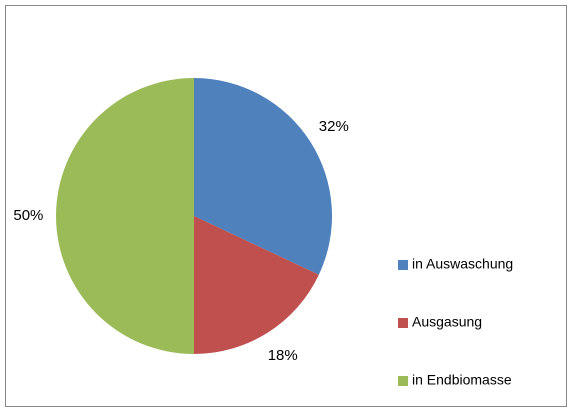 Image resolution: width=573 pixels, height=413 pixels. What do you see at coordinates (283, 355) in the screenshot?
I see `data-label: 18%` at bounding box center [283, 355].